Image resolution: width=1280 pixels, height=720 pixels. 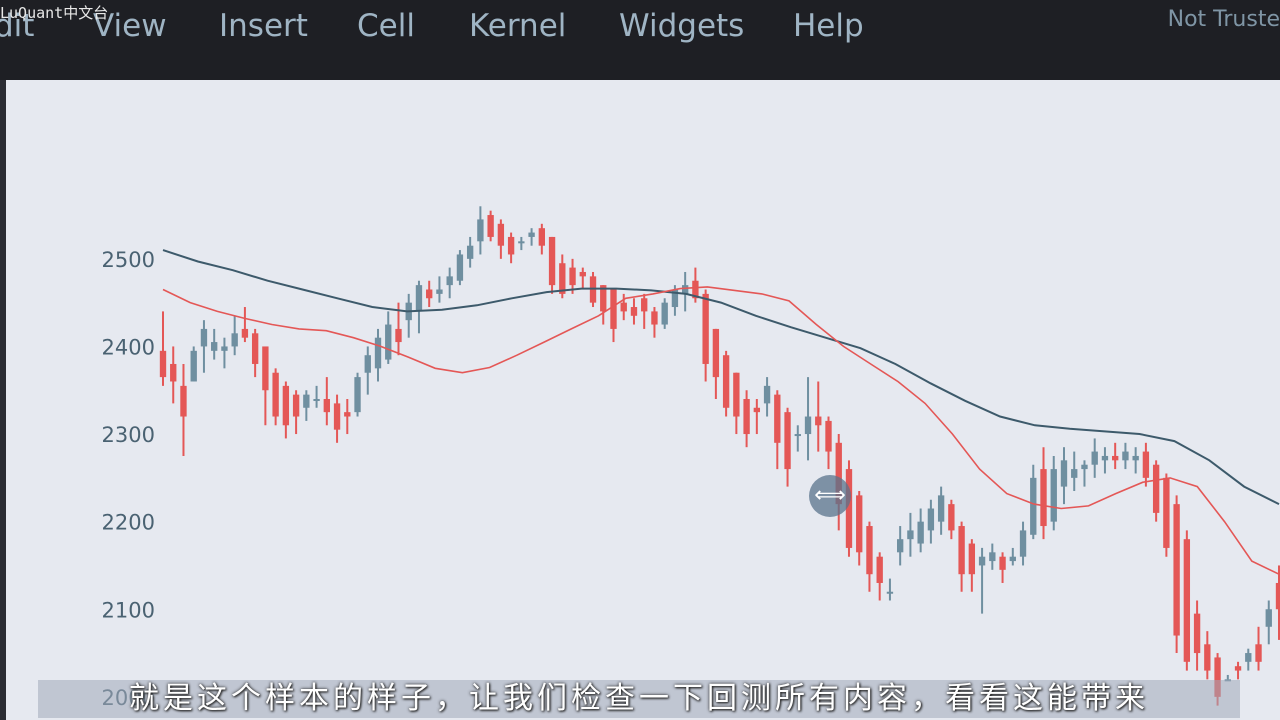 What do you see at coordinates (1223, 19) in the screenshot?
I see `trust-status: Not Truste` at bounding box center [1223, 19].